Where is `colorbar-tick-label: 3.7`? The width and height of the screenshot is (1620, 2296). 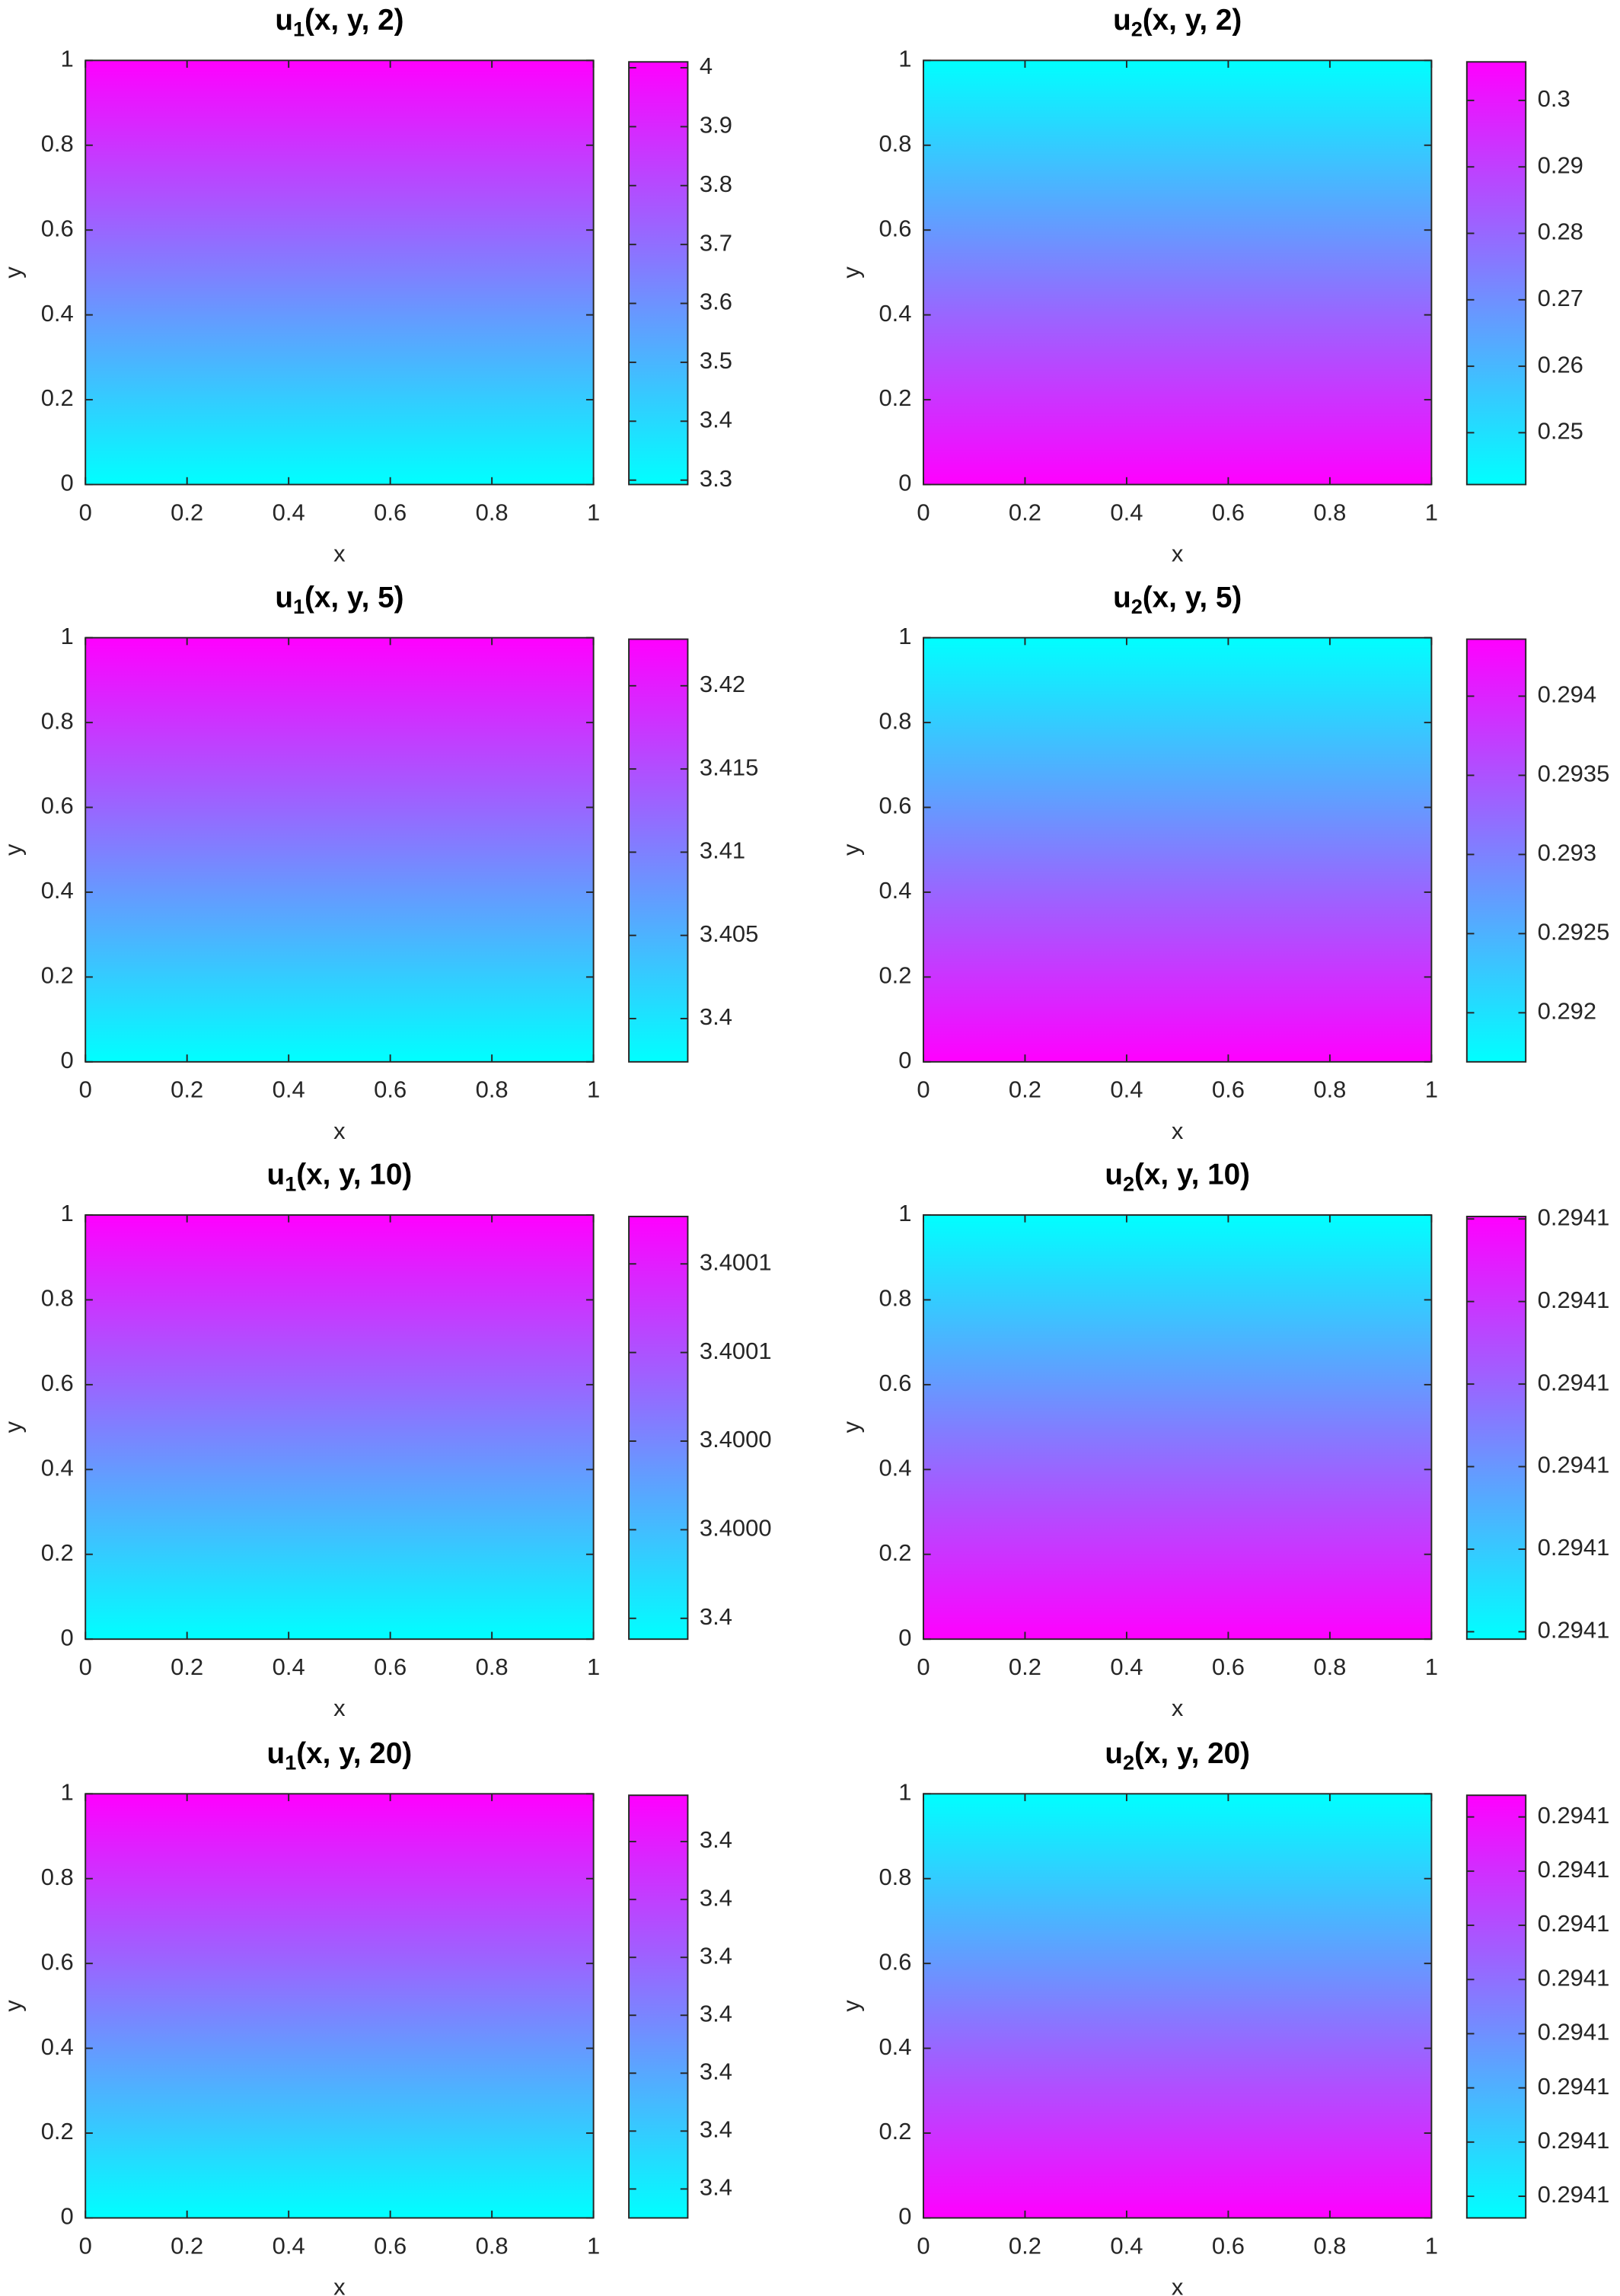
colorbar-tick-label: 3.7 is located at coordinates (716, 242).